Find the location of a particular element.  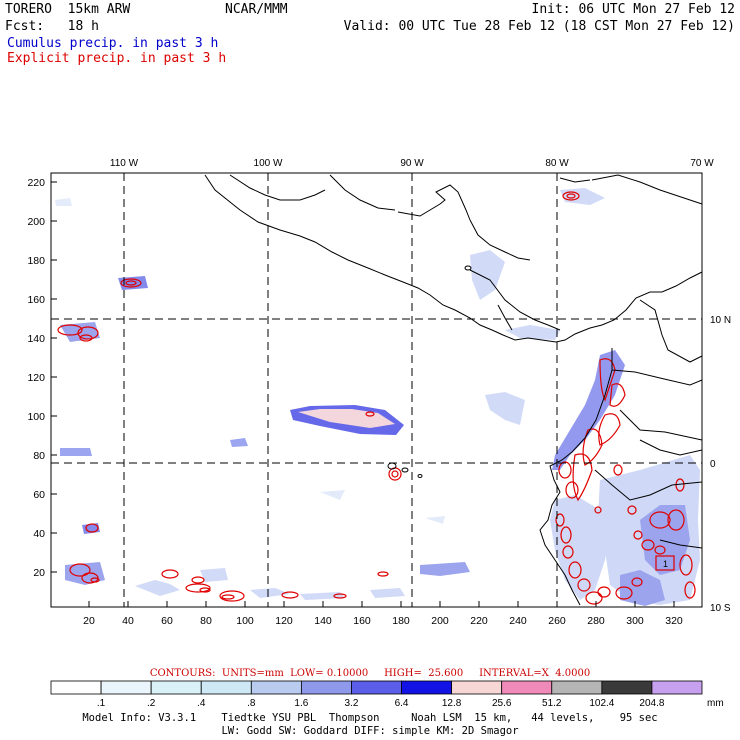

model-title: TORERO 15km ARW is located at coordinates (68, 9).